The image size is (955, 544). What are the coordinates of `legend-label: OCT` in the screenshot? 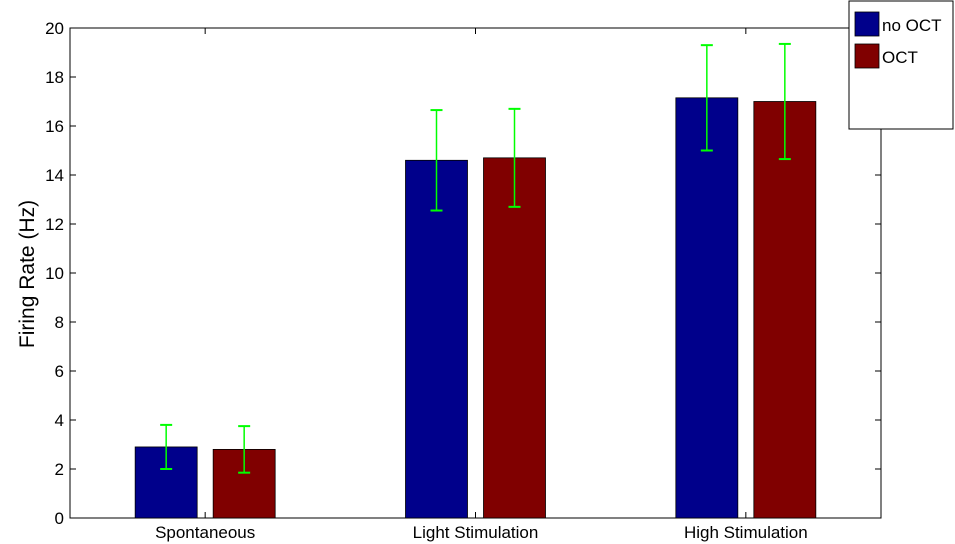 It's located at (900, 57).